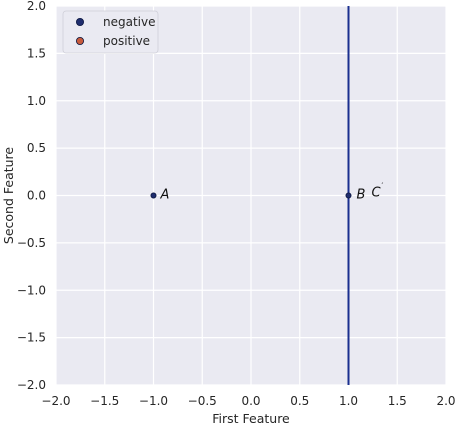  Describe the element at coordinates (153, 401) in the screenshot. I see `x-tick-label: −1.0` at that location.